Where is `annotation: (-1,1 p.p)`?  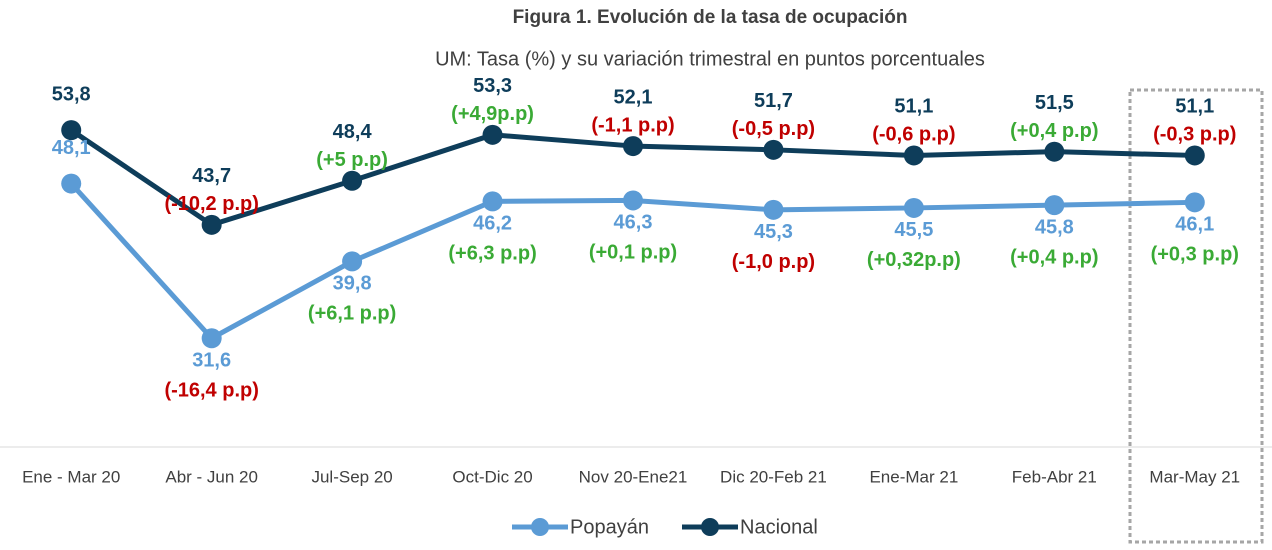
annotation: (-1,1 p.p) is located at coordinates (632, 125).